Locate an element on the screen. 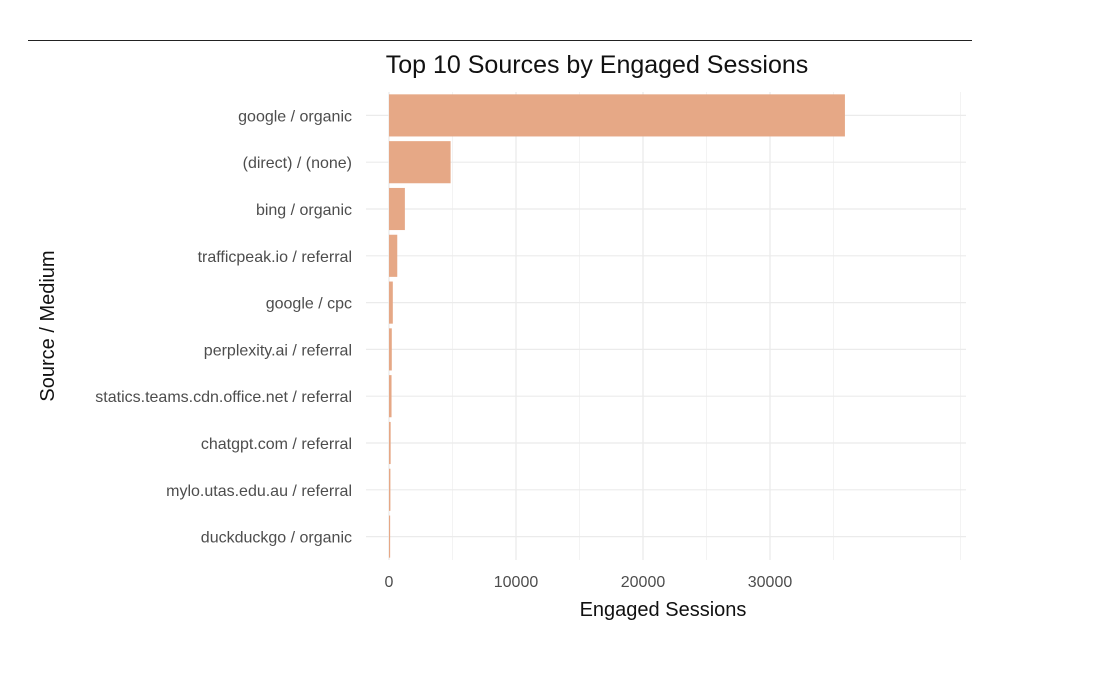 Image resolution: width=1110 pixels, height=694 pixels. x-tick-labels: 0 10000 20000 30000 is located at coordinates (589, 582).